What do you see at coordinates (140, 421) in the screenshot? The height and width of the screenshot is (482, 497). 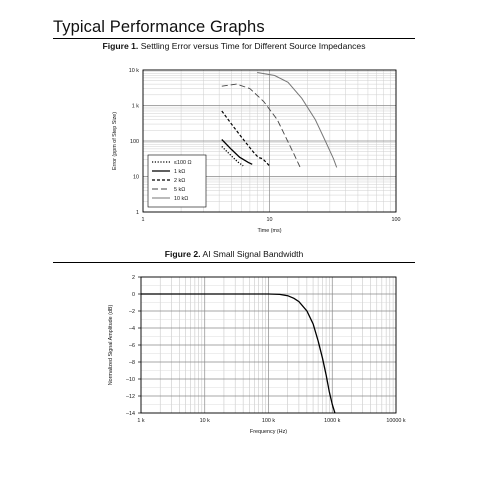 I see `fig2-x-tick-label: 1 k` at bounding box center [140, 421].